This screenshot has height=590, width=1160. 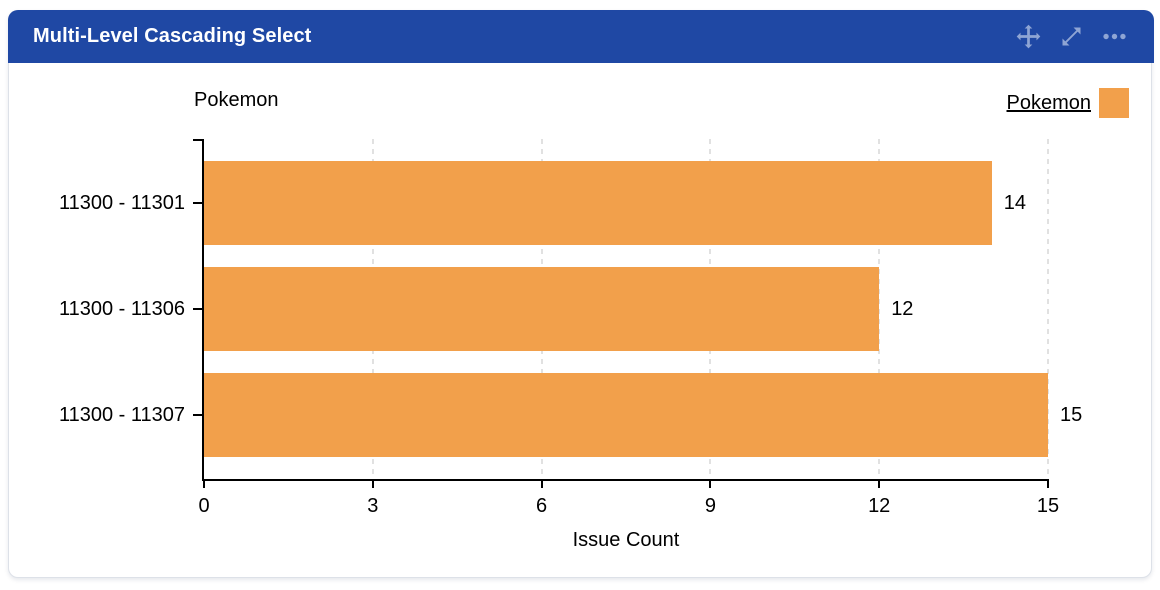 What do you see at coordinates (879, 506) in the screenshot?
I see `x-tick-label: 12` at bounding box center [879, 506].